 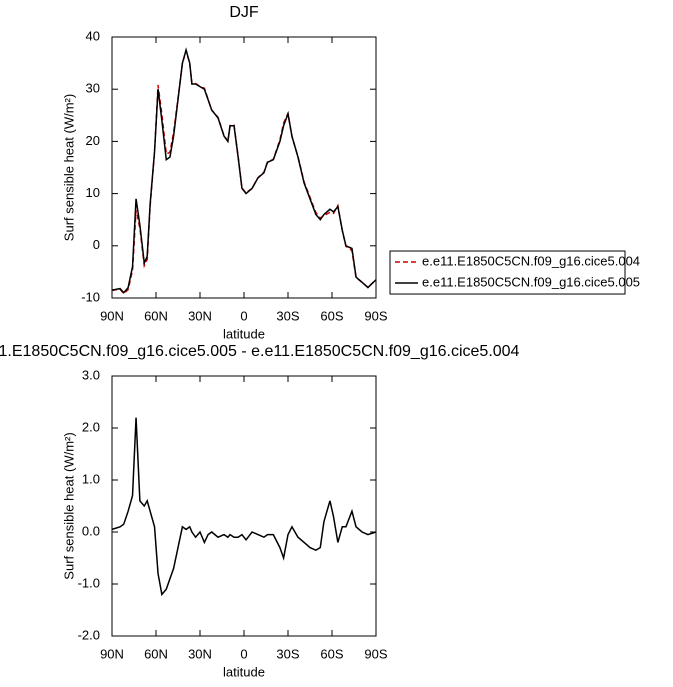 I want to click on chart-title: DJF, so click(x=244, y=12).